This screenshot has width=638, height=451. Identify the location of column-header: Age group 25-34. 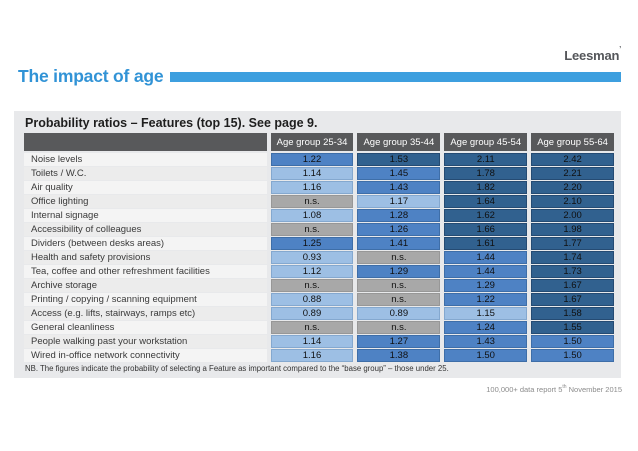
(312, 142).